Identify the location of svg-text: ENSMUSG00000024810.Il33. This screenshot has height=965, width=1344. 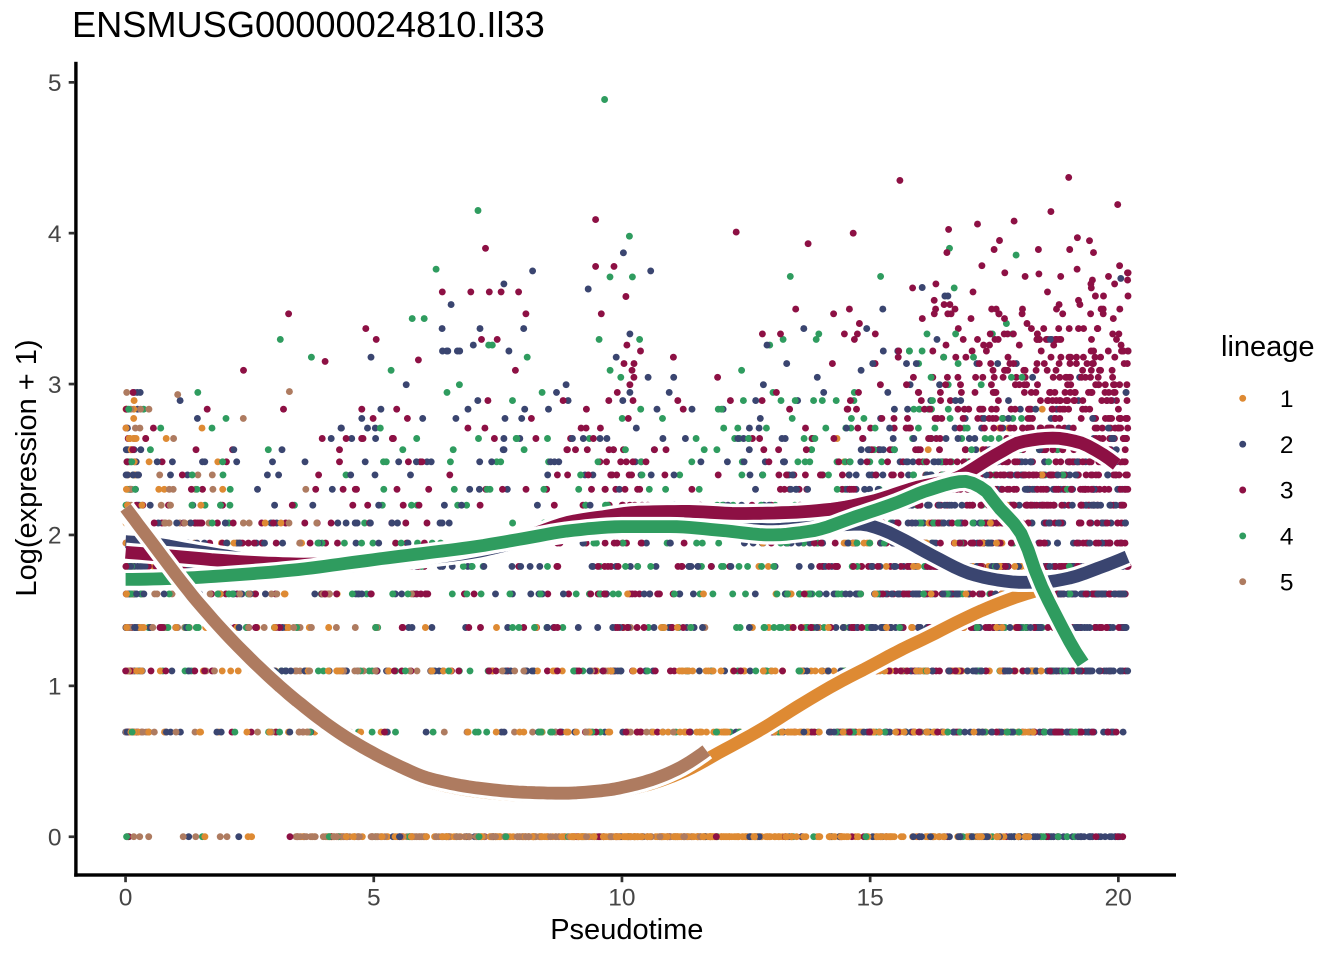
(308, 24).